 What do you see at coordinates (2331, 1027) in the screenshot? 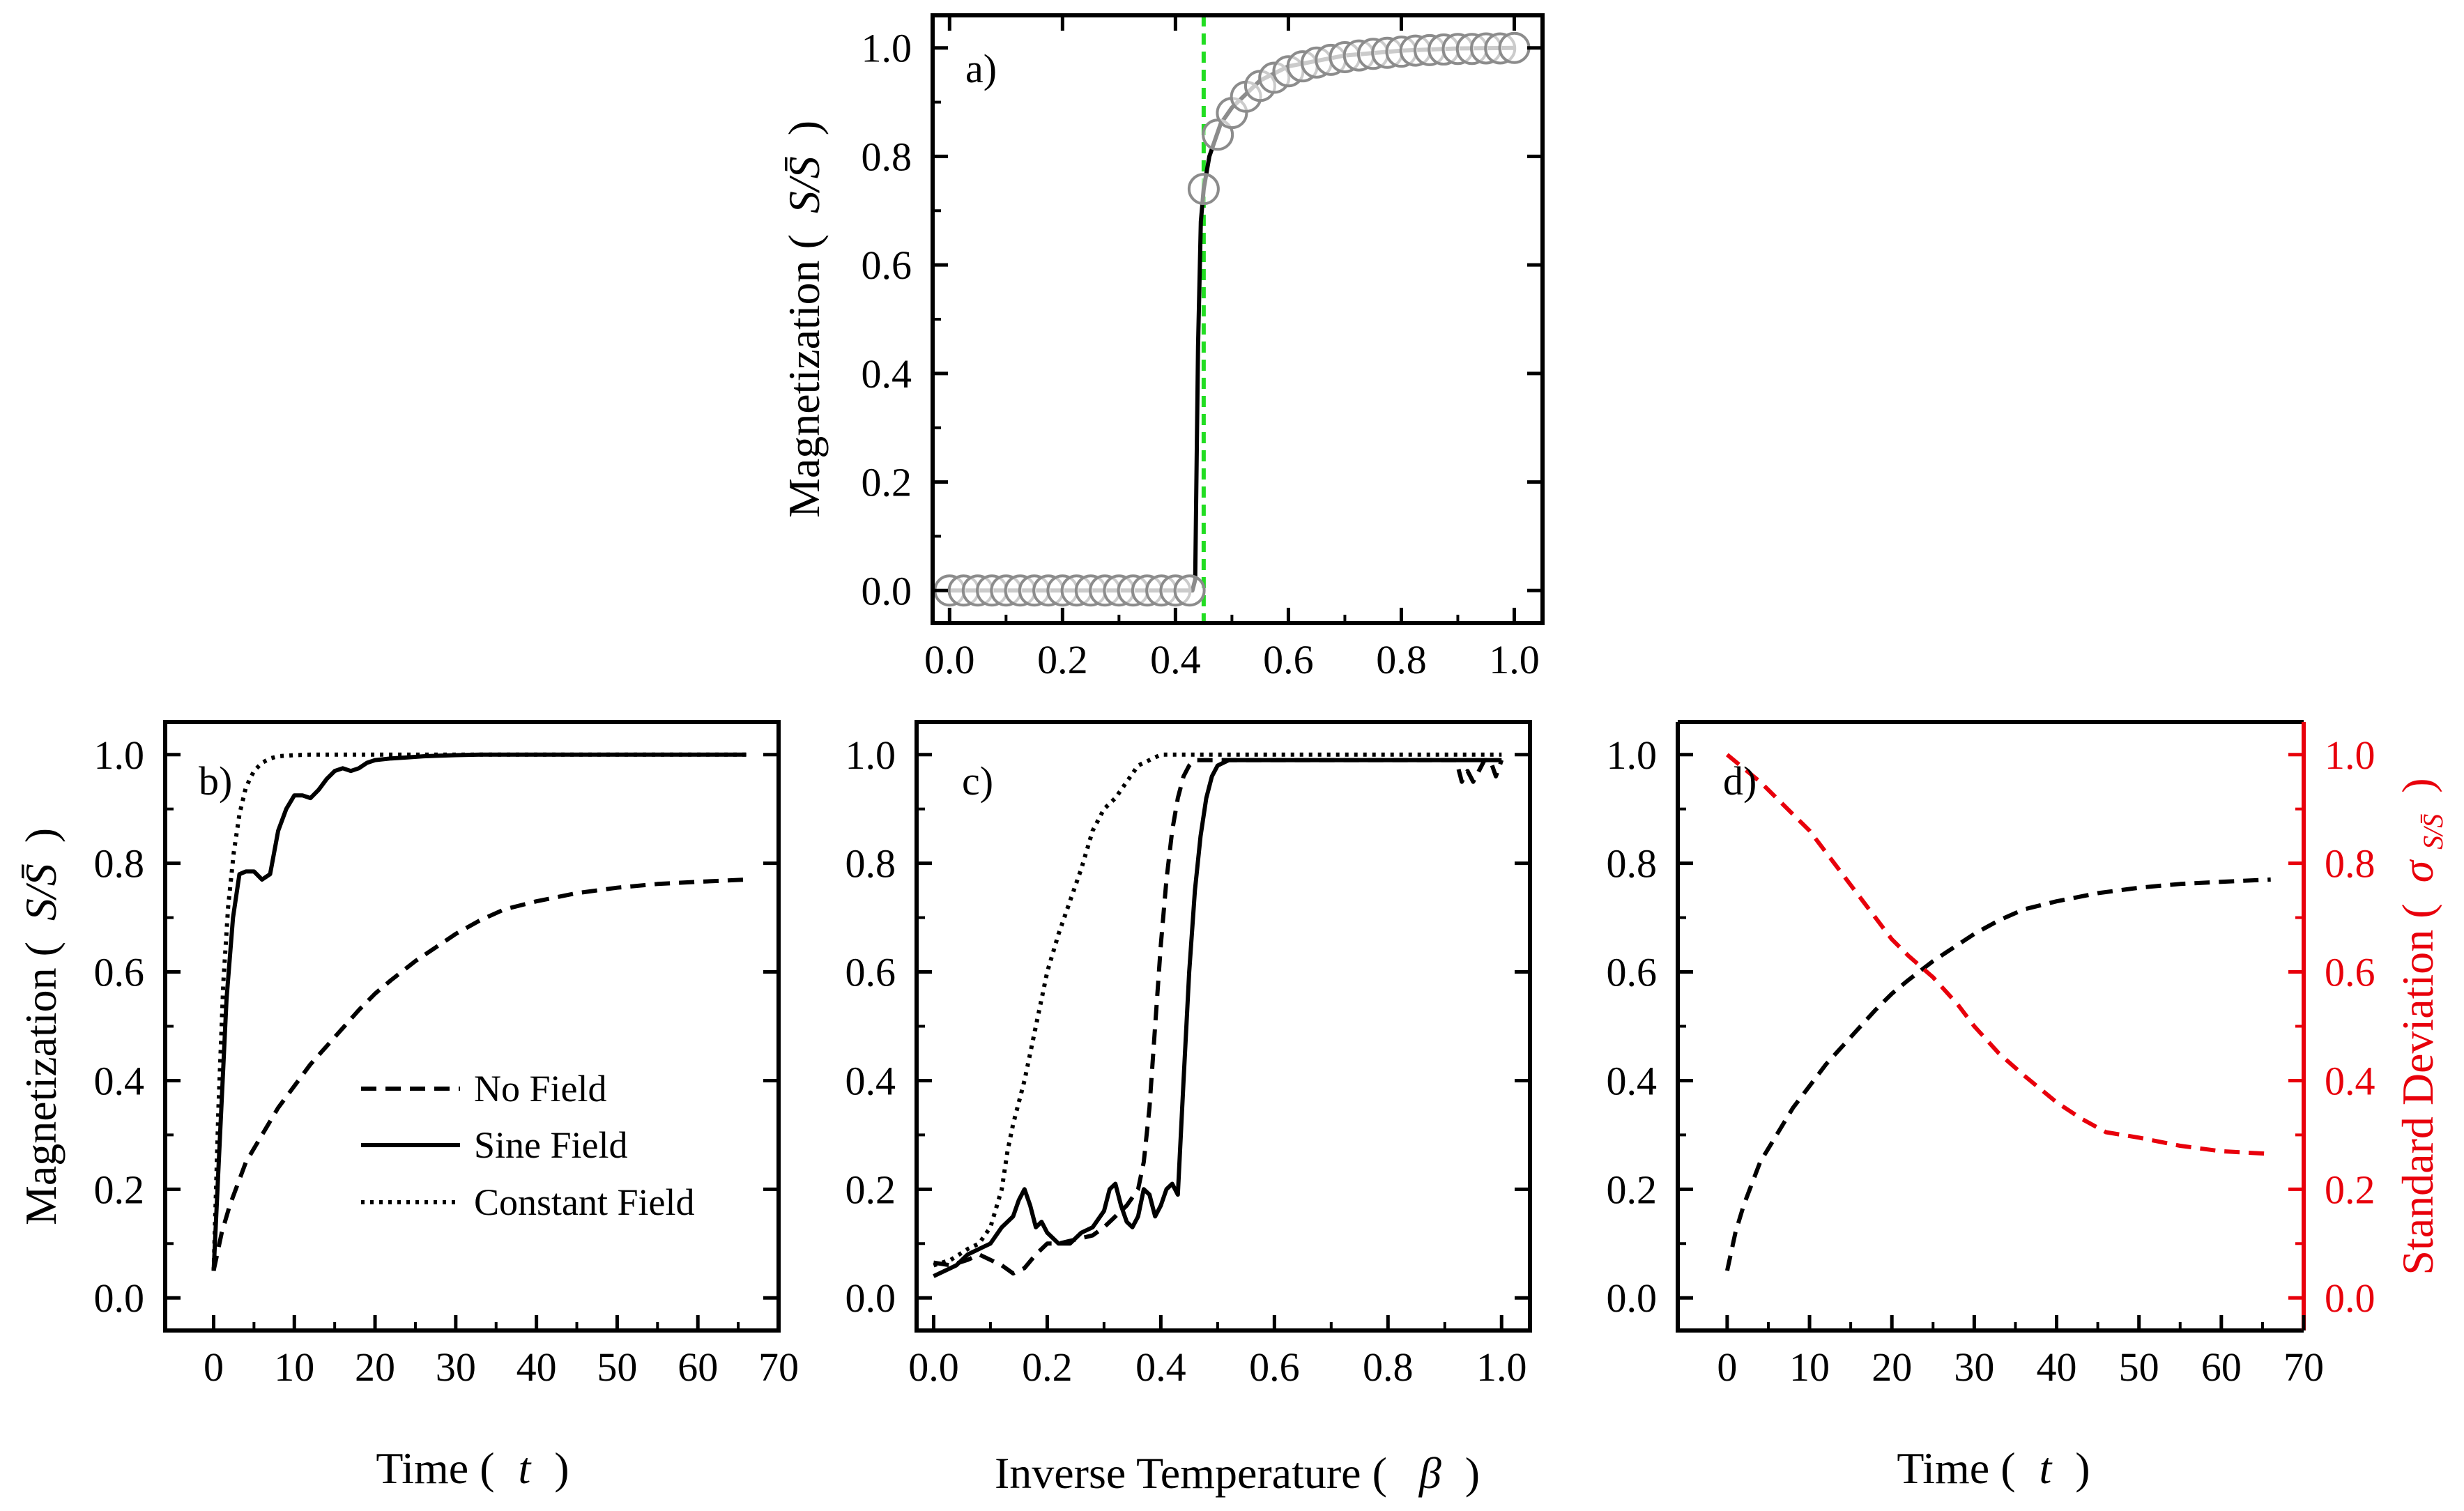
I see `panel-d-y2-ticks: 0.0 0.2 0.4 0.6 0.8 1.0` at bounding box center [2331, 1027].